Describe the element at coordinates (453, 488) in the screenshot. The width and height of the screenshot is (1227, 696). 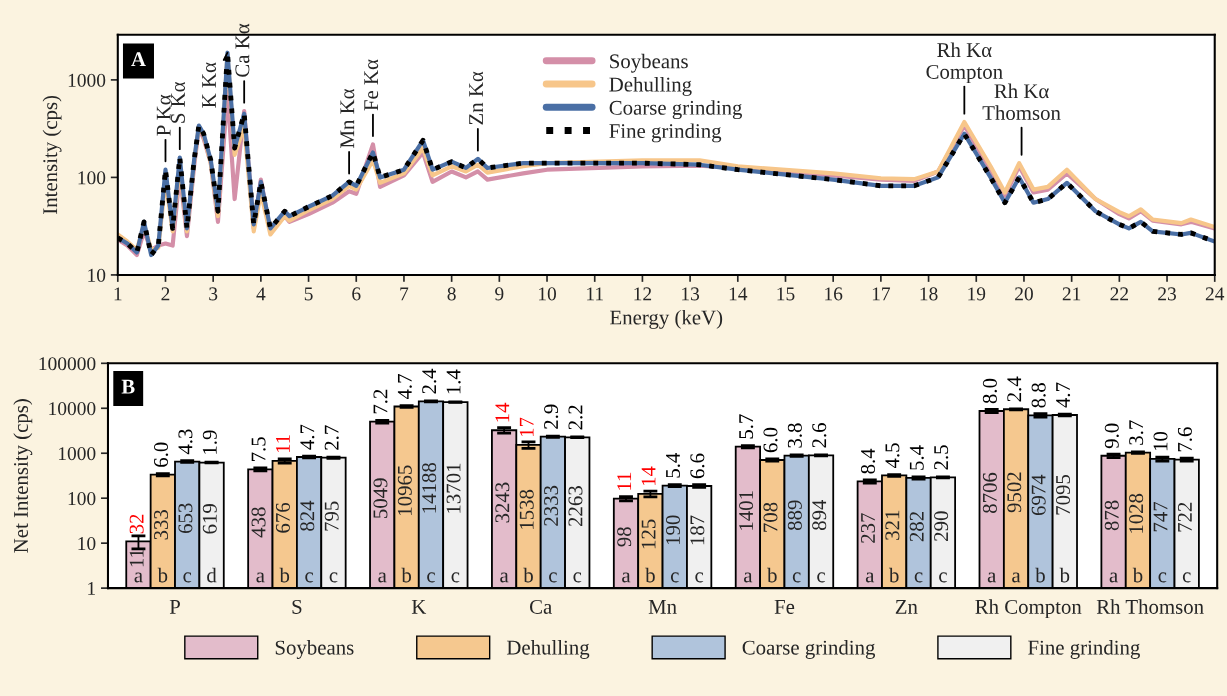
I see `data-label: 13701` at that location.